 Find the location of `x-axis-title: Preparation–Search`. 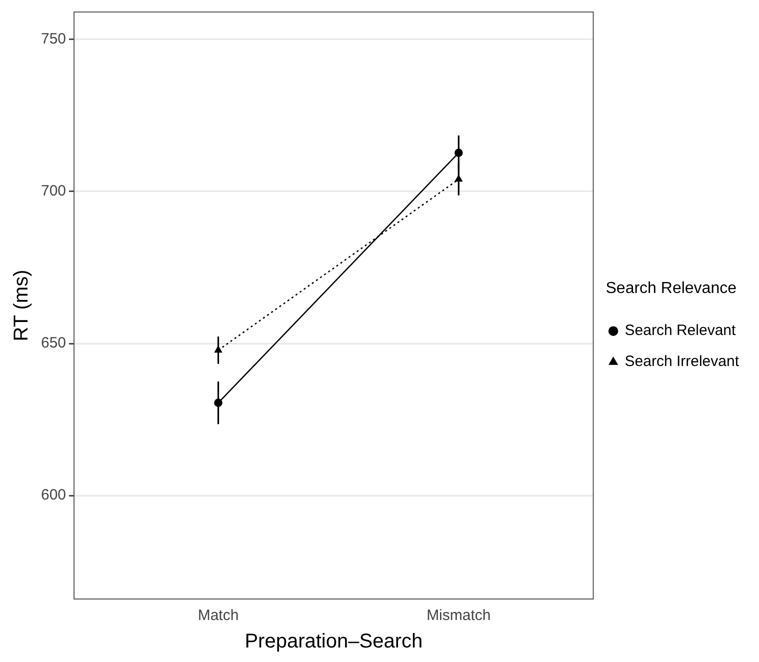

x-axis-title: Preparation–Search is located at coordinates (333, 641).